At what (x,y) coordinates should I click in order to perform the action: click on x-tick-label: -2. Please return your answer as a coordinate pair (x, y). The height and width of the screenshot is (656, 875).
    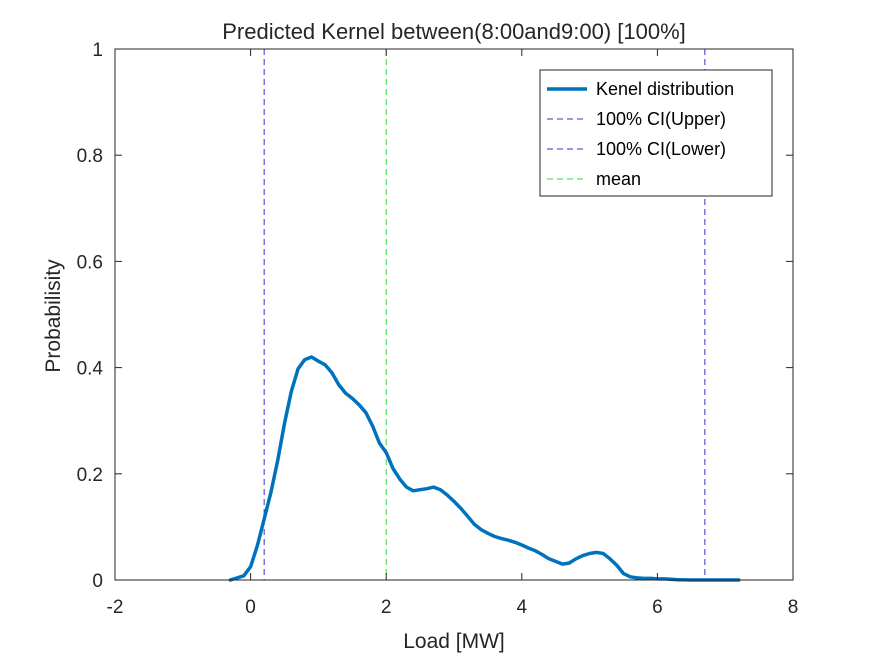
    Looking at the image, I should click on (115, 607).